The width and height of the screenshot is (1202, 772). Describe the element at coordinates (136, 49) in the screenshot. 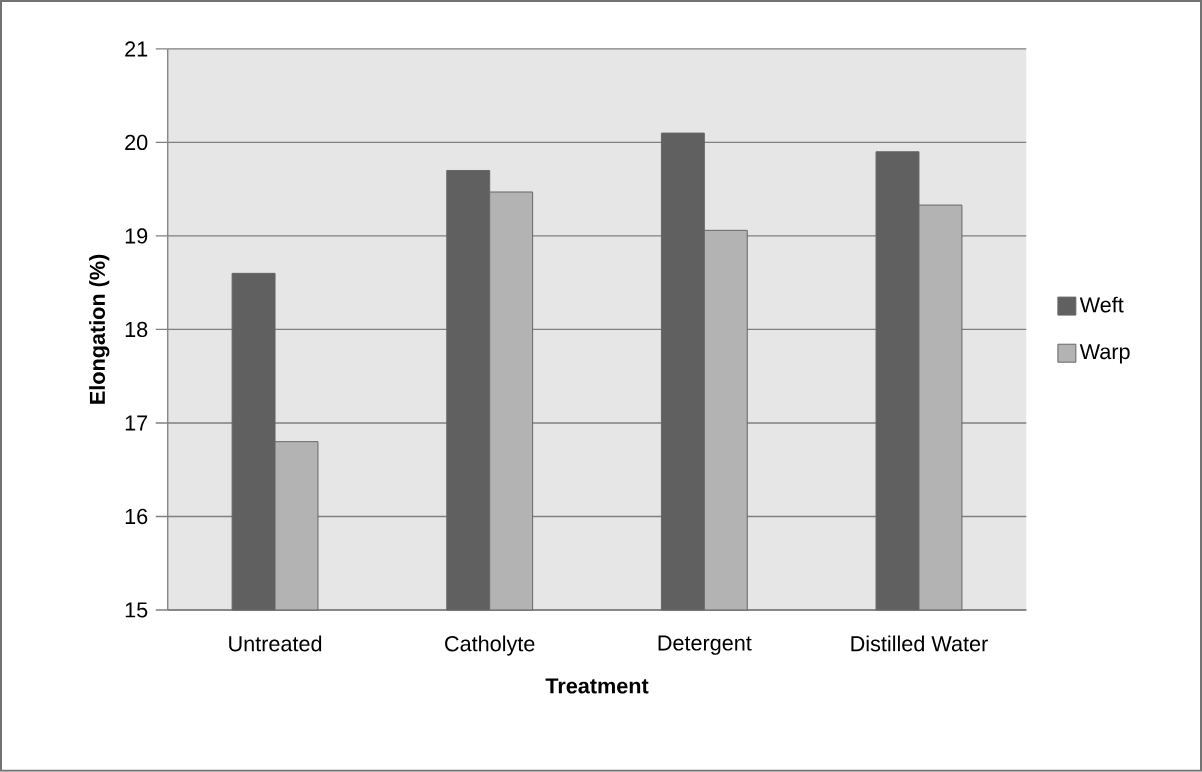

I see `y-tick-label: 21` at that location.